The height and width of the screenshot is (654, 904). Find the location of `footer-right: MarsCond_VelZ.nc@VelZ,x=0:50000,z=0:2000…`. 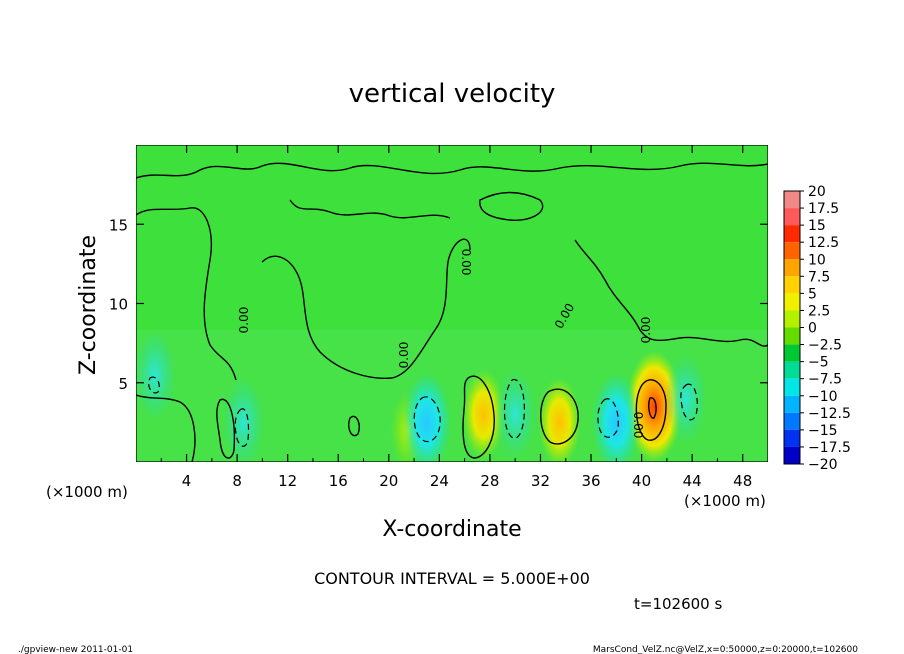

footer-right: MarsCond_VelZ.nc@VelZ,x=0:50000,z=0:2000… is located at coordinates (725, 649).